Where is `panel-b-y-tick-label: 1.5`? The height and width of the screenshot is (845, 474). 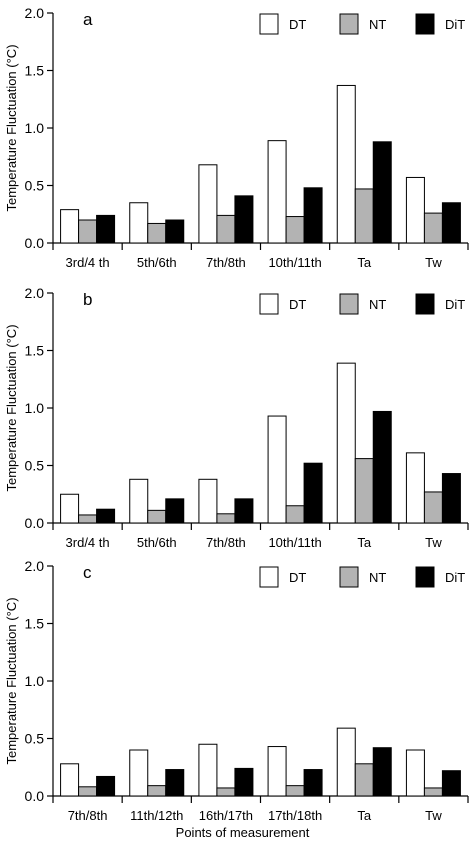
panel-b-y-tick-label: 1.5 is located at coordinates (35, 351).